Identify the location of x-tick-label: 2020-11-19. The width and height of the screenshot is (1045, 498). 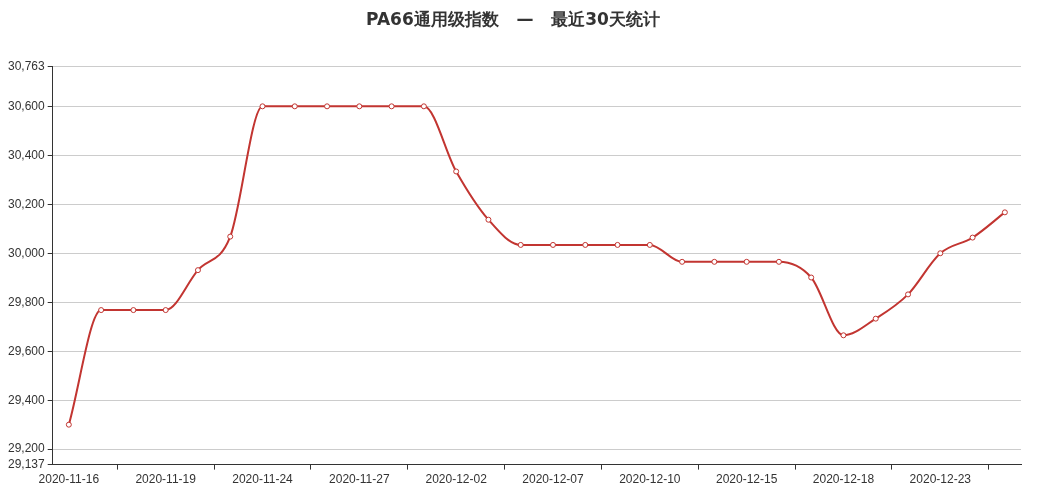
(166, 479).